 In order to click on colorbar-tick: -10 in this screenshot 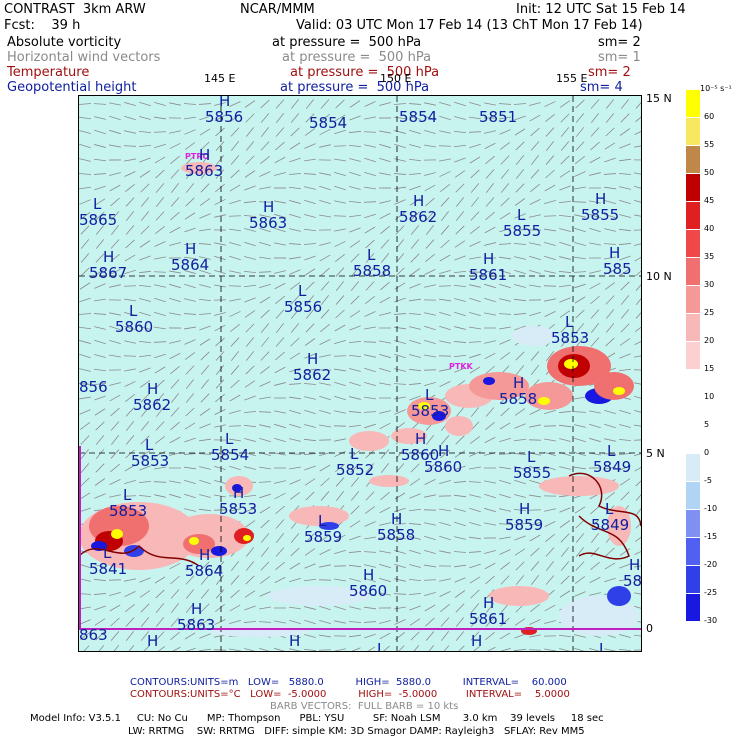, I will do `click(711, 508)`.